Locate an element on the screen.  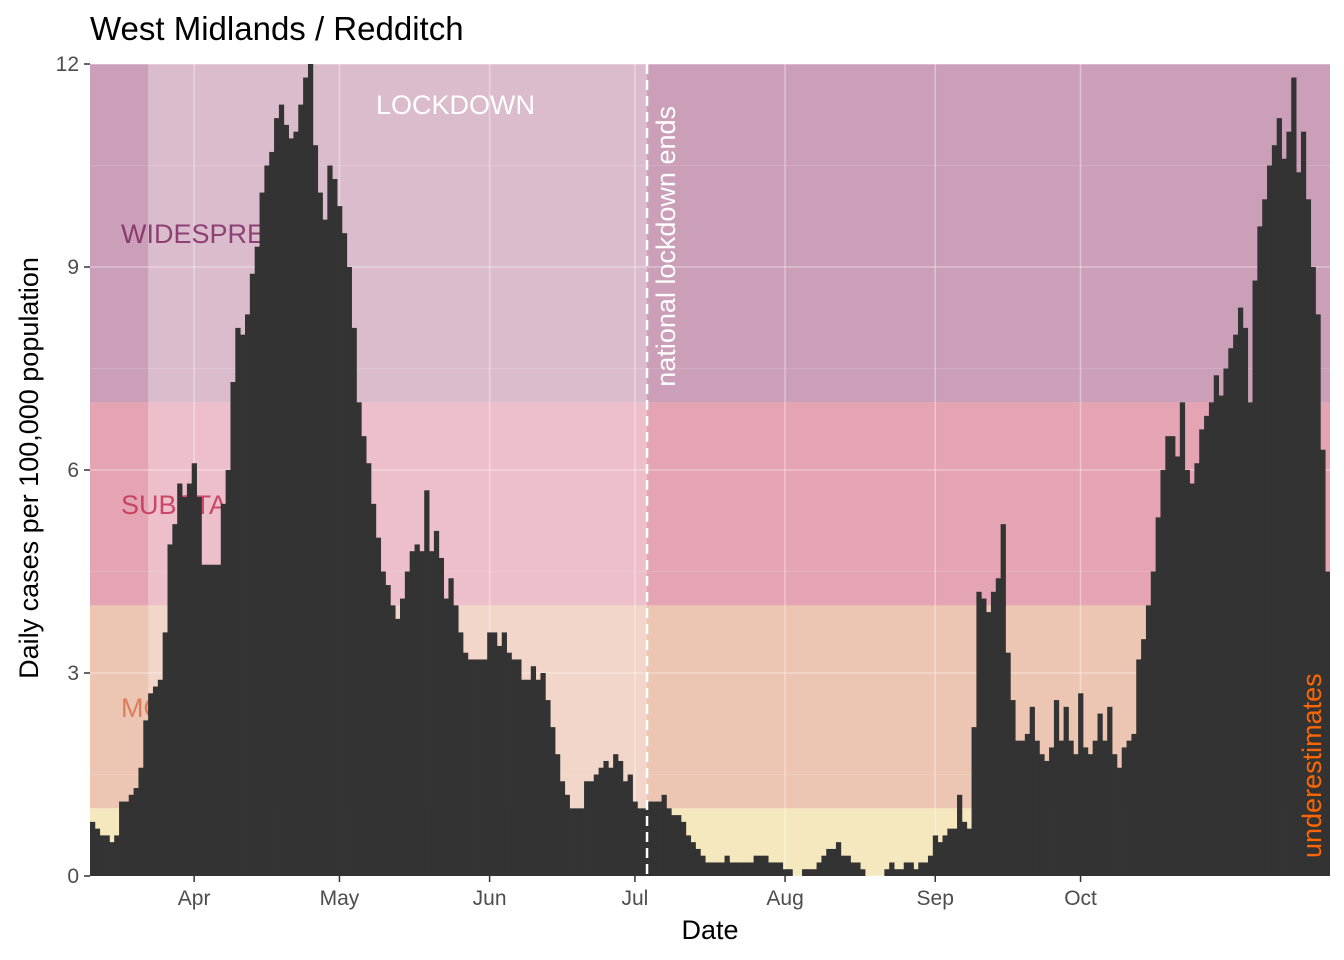
x-tick-label-3: Jul is located at coordinates (634, 898).